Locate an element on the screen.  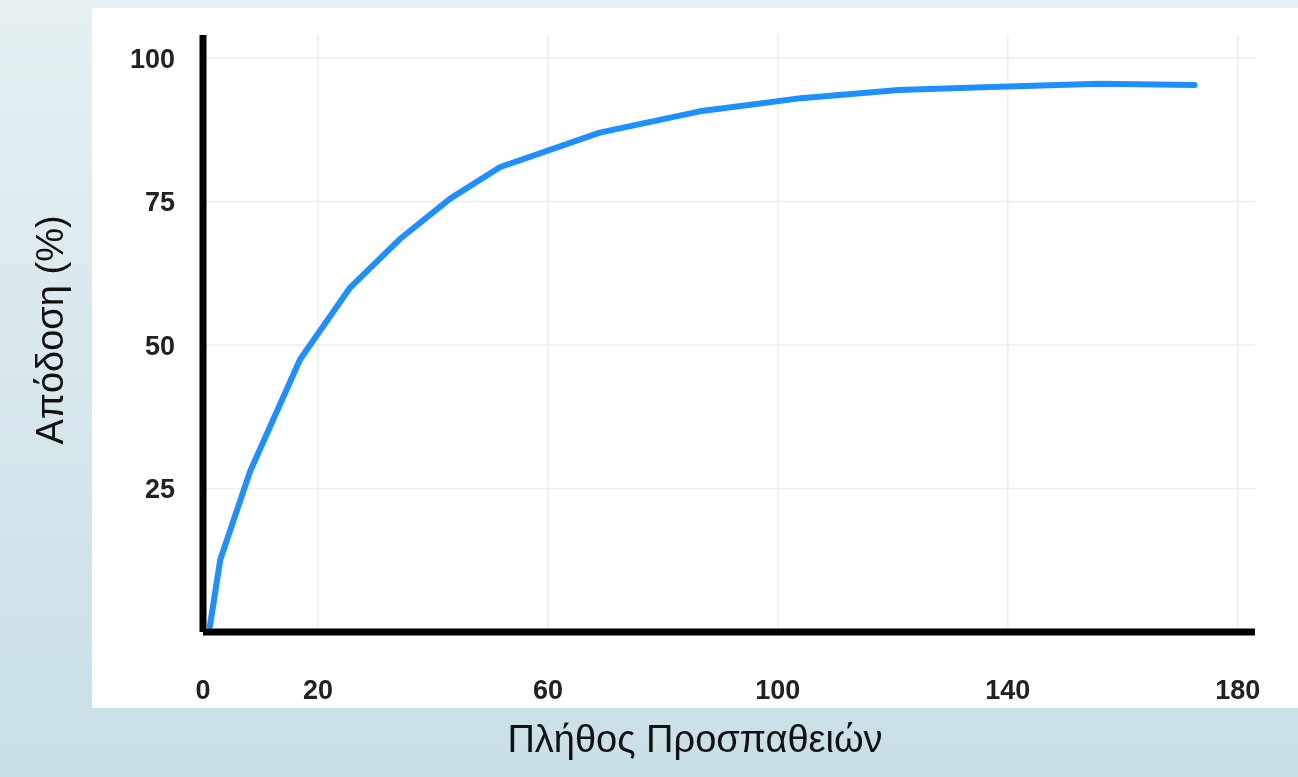
y-tick-label: 100 is located at coordinates (152, 58).